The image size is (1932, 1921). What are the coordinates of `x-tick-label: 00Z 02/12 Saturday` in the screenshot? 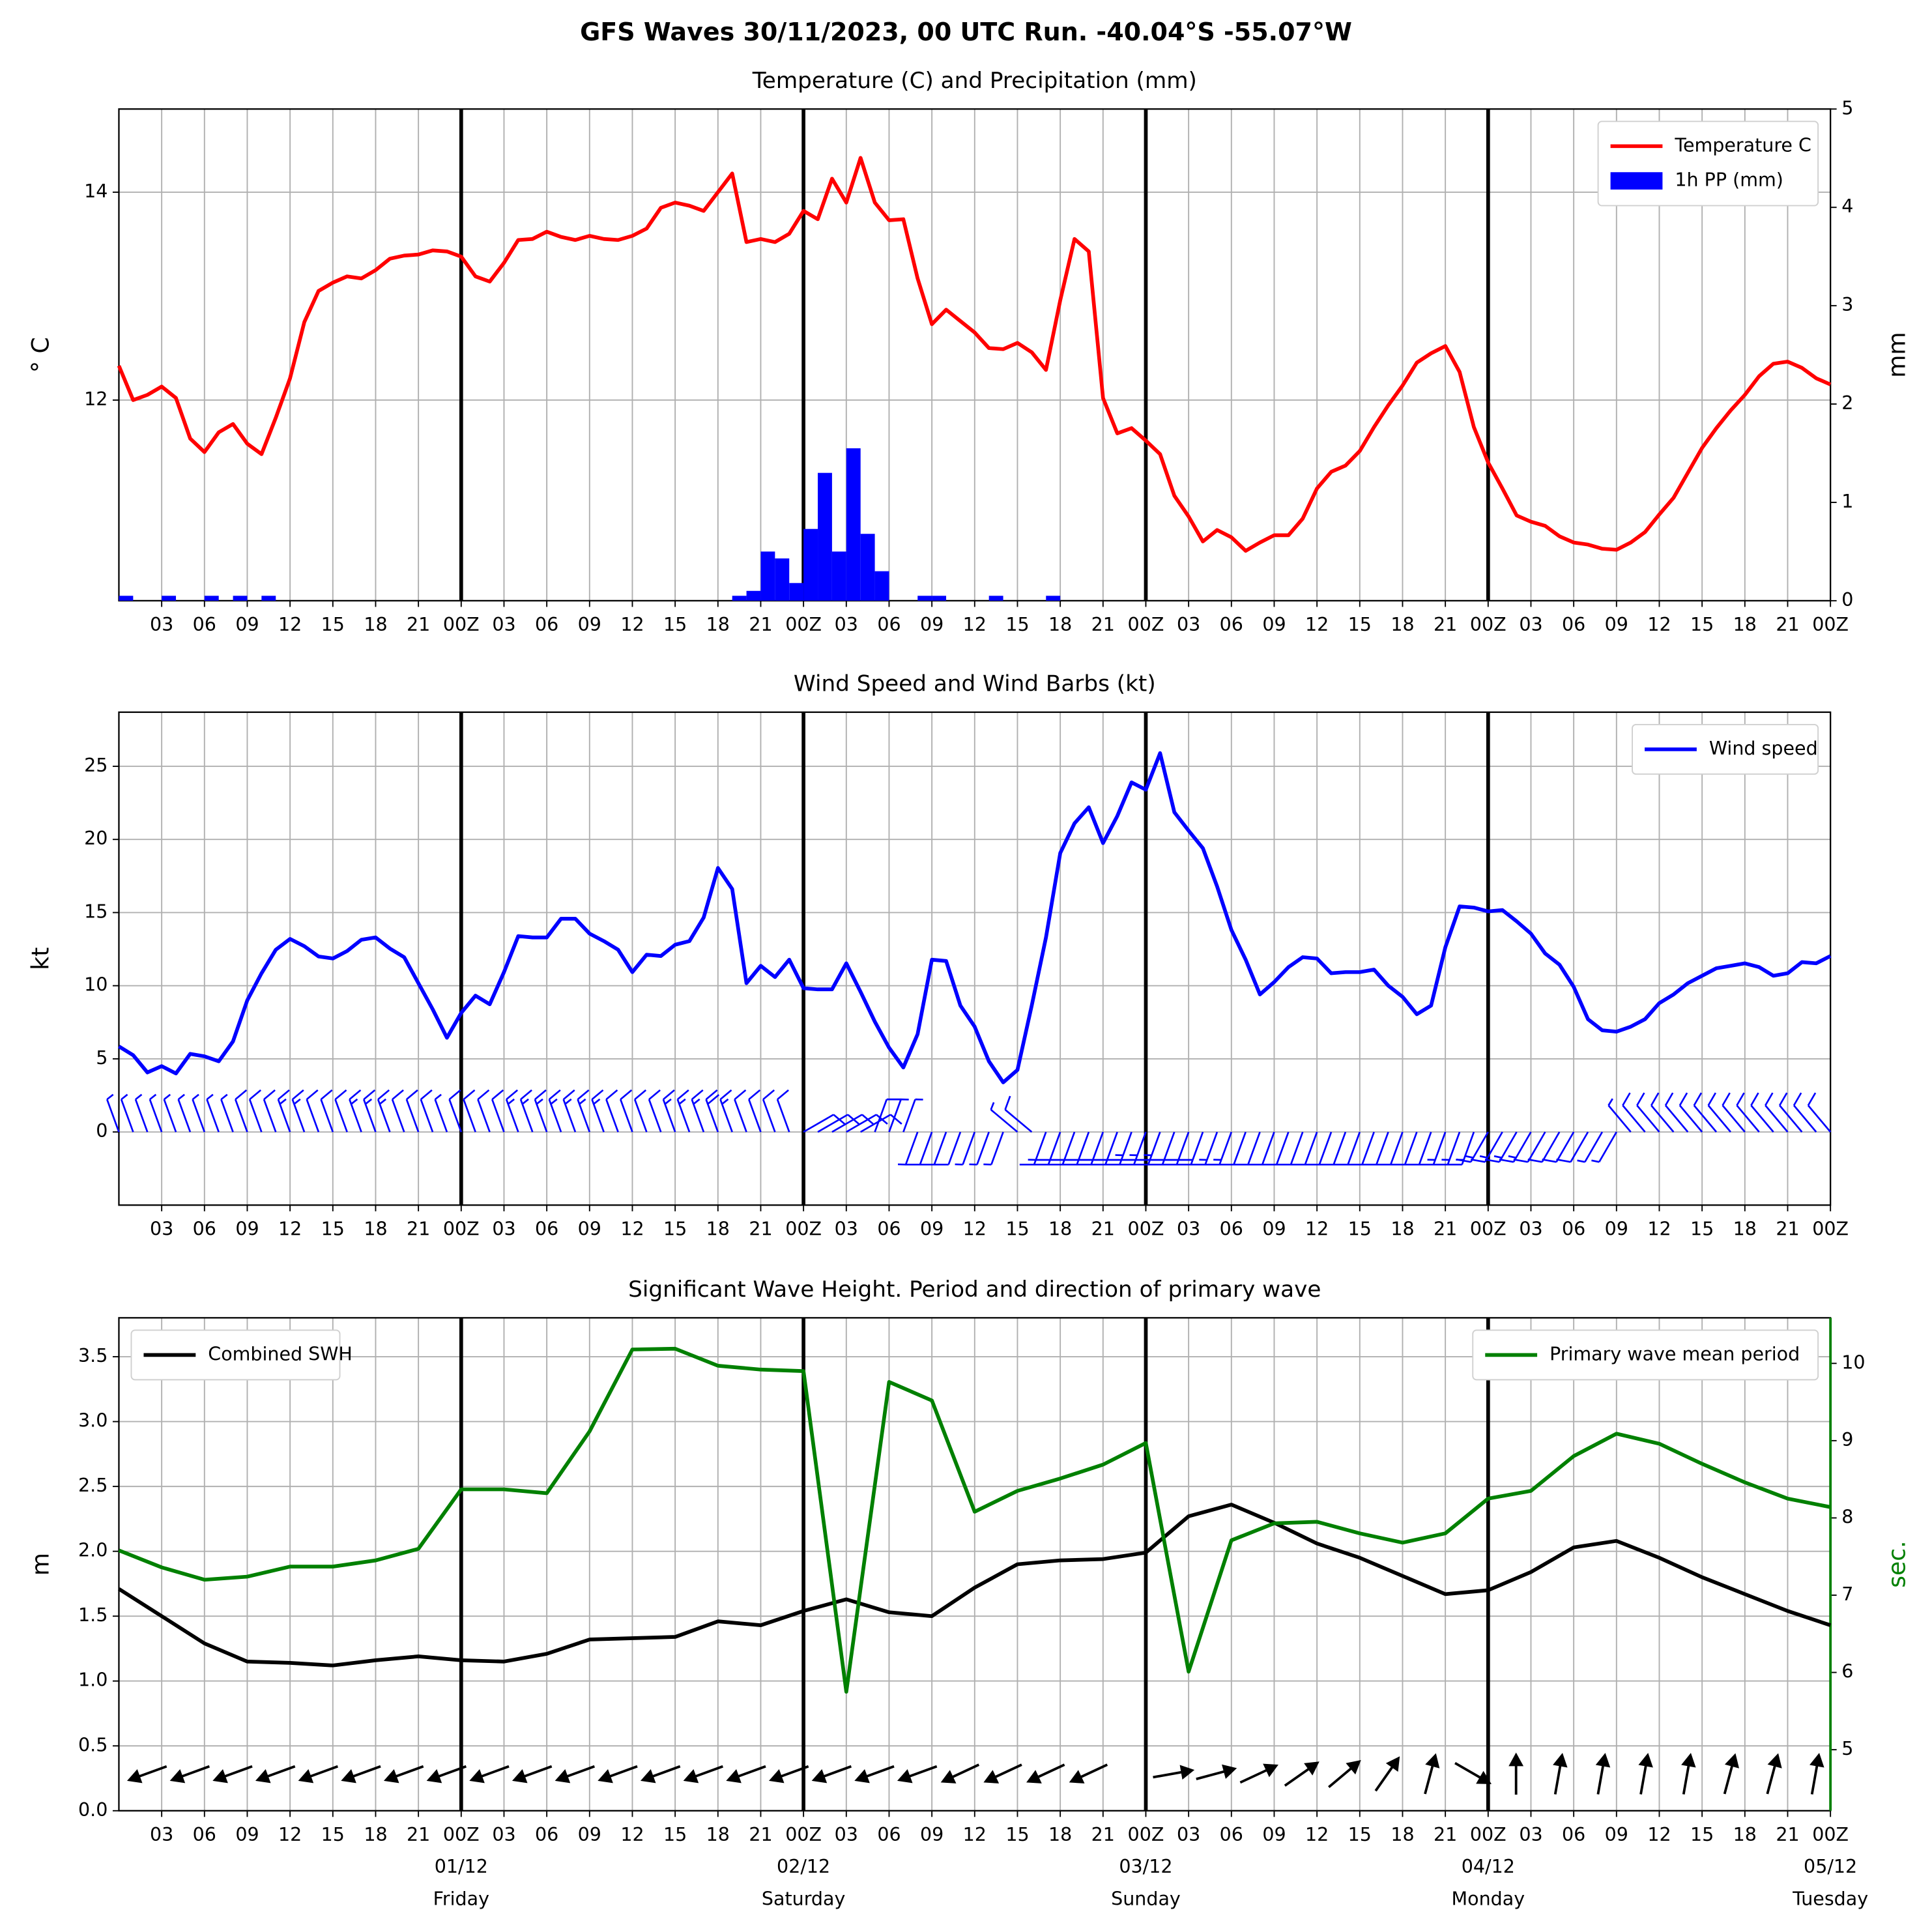 It's located at (804, 1867).